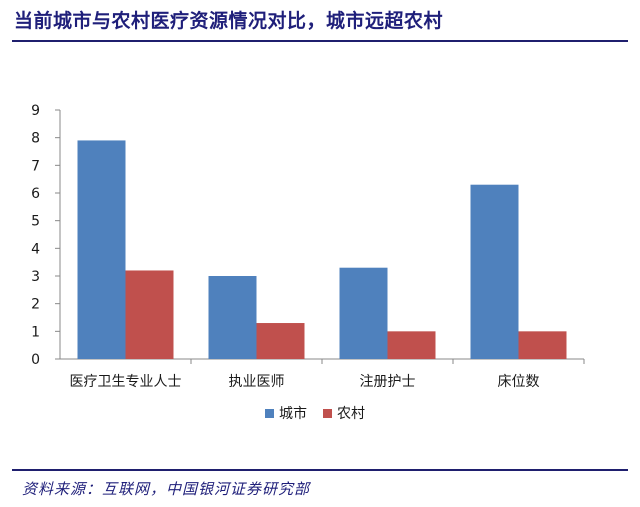 The image size is (640, 507). What do you see at coordinates (229, 21) in the screenshot?
I see `page-title: 当前城市与农村医疗资源情况对比，城市远超农村` at bounding box center [229, 21].